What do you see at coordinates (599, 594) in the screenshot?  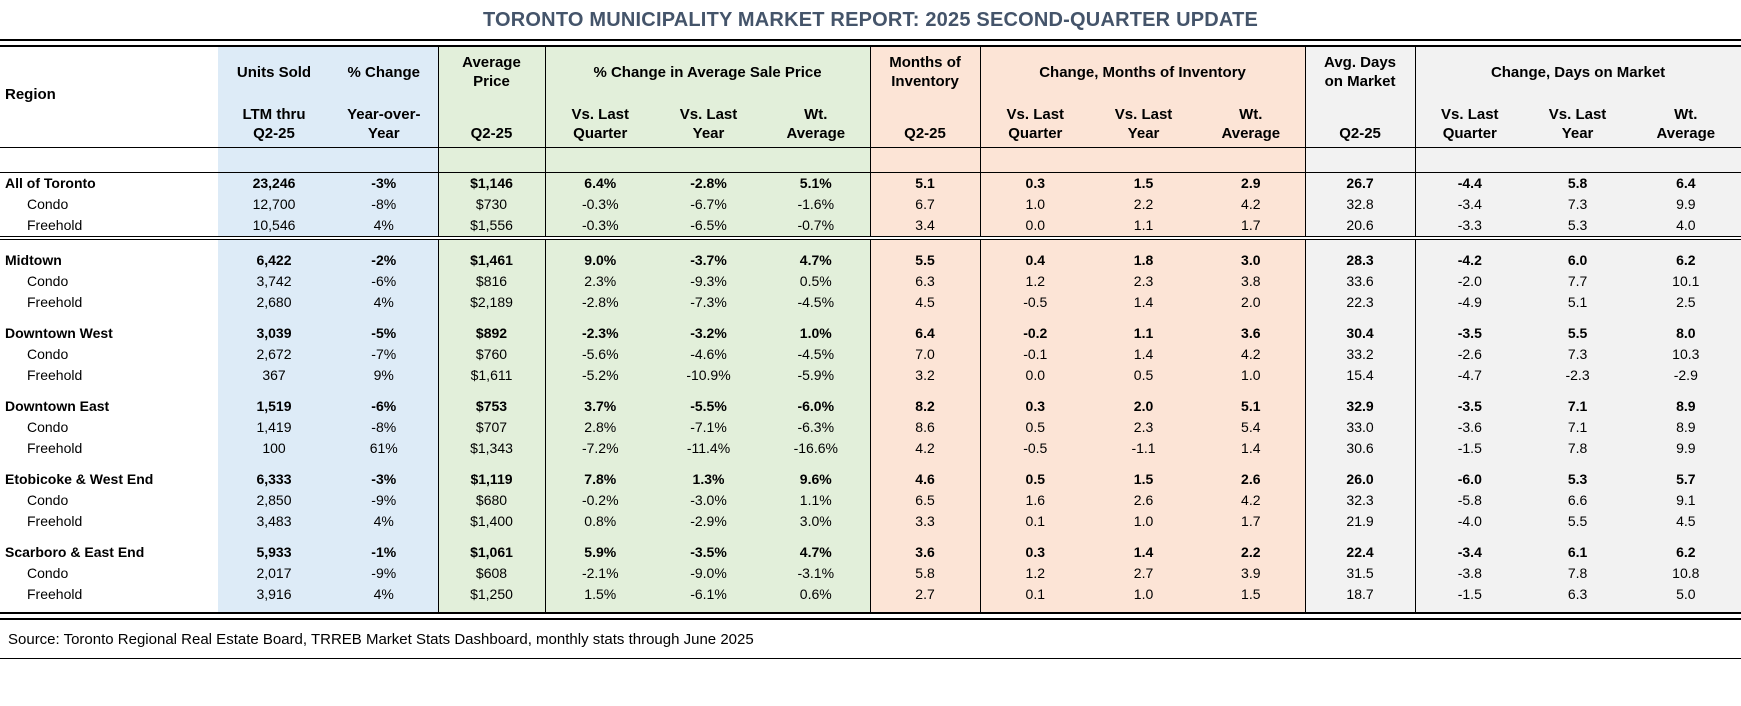 I see `cell-price-vs-last-quarter: 1.5%` at bounding box center [599, 594].